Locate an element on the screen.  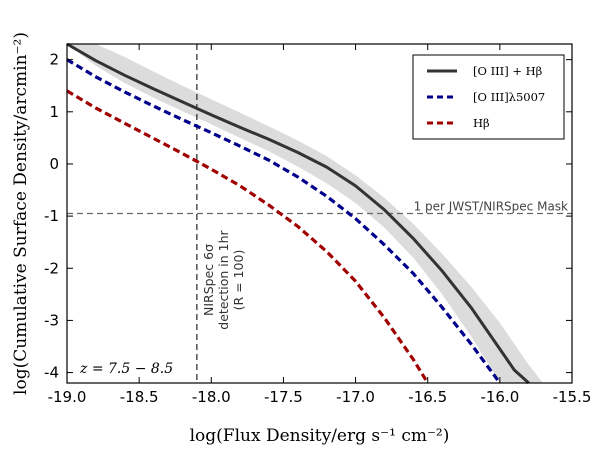
legend-label-oiii-5007: [O III]λ5007 is located at coordinates (509, 97).